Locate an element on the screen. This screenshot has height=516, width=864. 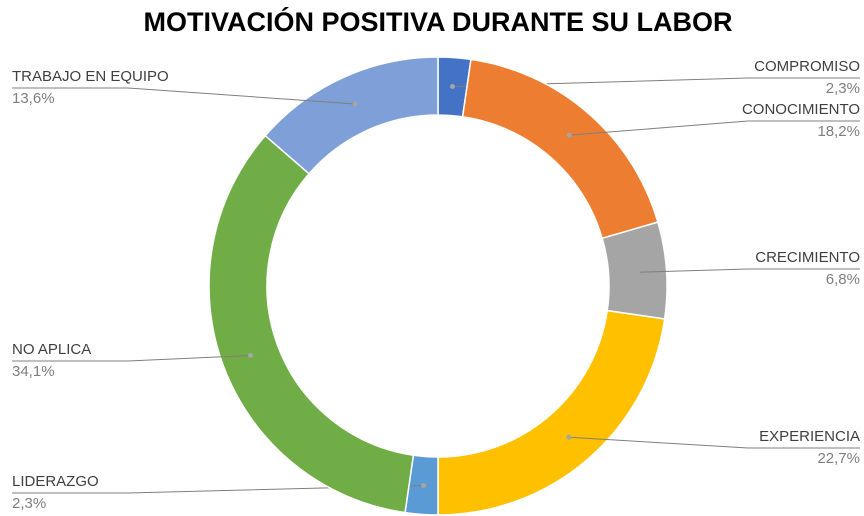
category-label: COMPROMISO is located at coordinates (807, 66).